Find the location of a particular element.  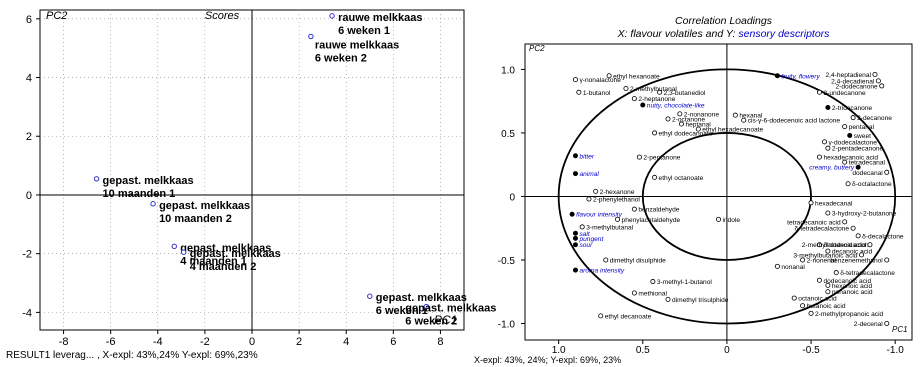

volatile-point-label: hexadecanal is located at coordinates (834, 203).